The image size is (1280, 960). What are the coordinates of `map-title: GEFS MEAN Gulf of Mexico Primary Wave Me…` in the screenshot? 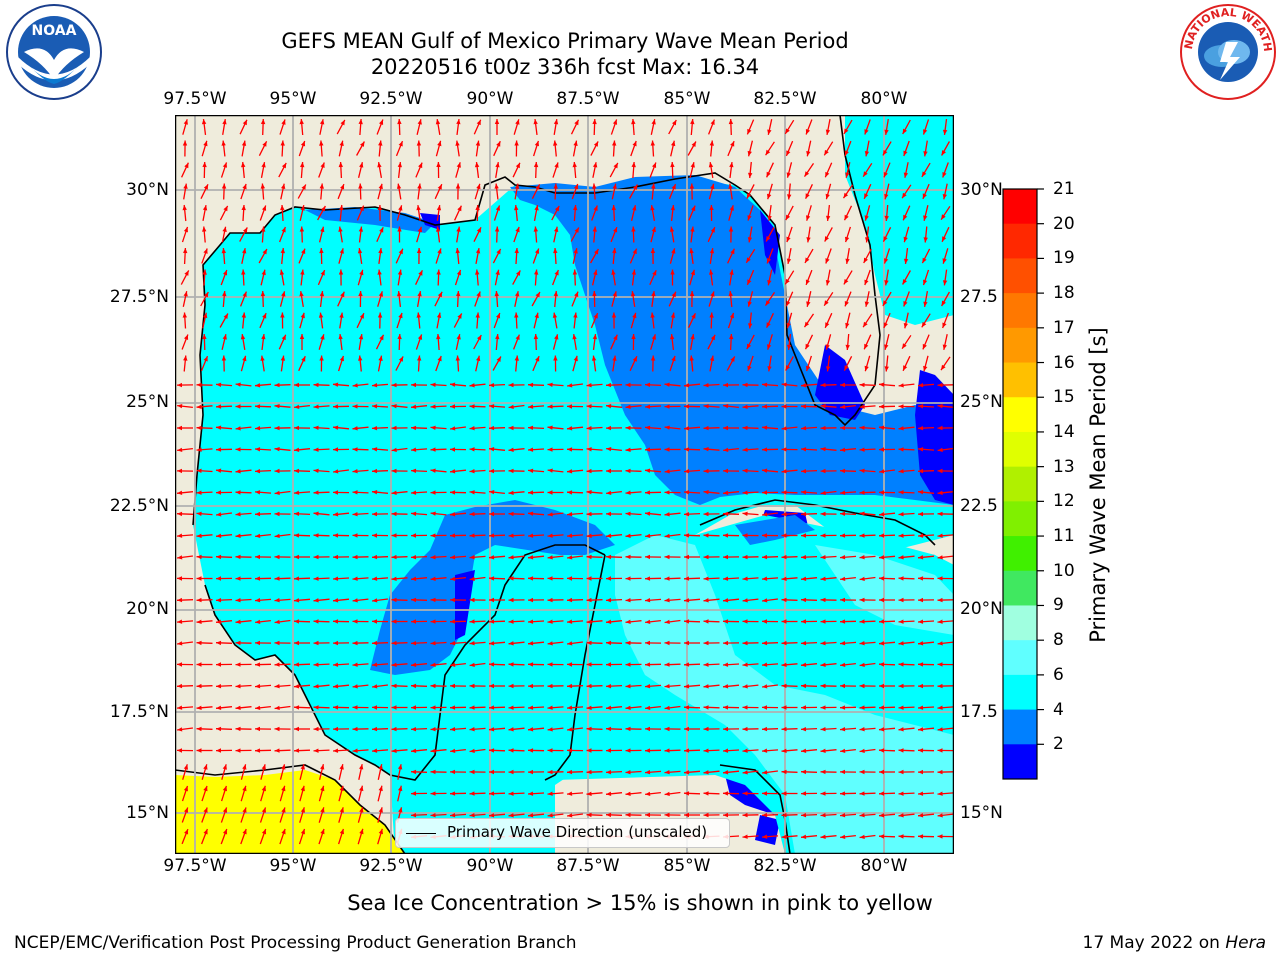 It's located at (565, 41).